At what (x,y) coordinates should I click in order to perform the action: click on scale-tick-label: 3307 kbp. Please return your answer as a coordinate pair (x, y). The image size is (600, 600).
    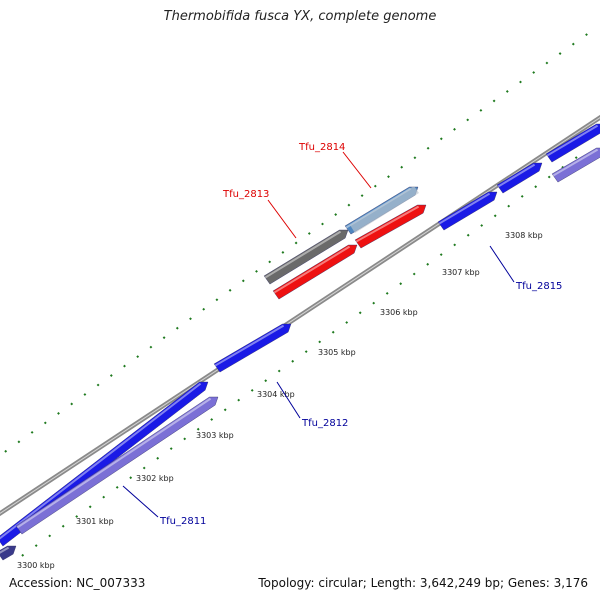
    Looking at the image, I should click on (461, 272).